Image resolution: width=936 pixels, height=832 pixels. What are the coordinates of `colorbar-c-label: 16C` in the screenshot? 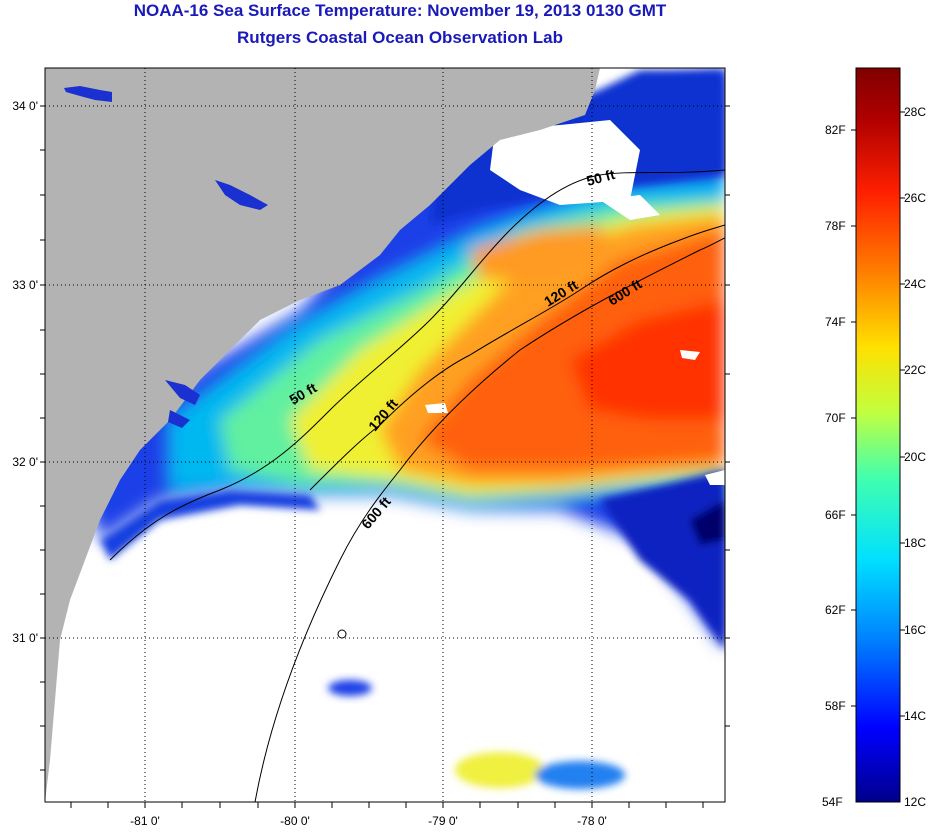 It's located at (915, 630).